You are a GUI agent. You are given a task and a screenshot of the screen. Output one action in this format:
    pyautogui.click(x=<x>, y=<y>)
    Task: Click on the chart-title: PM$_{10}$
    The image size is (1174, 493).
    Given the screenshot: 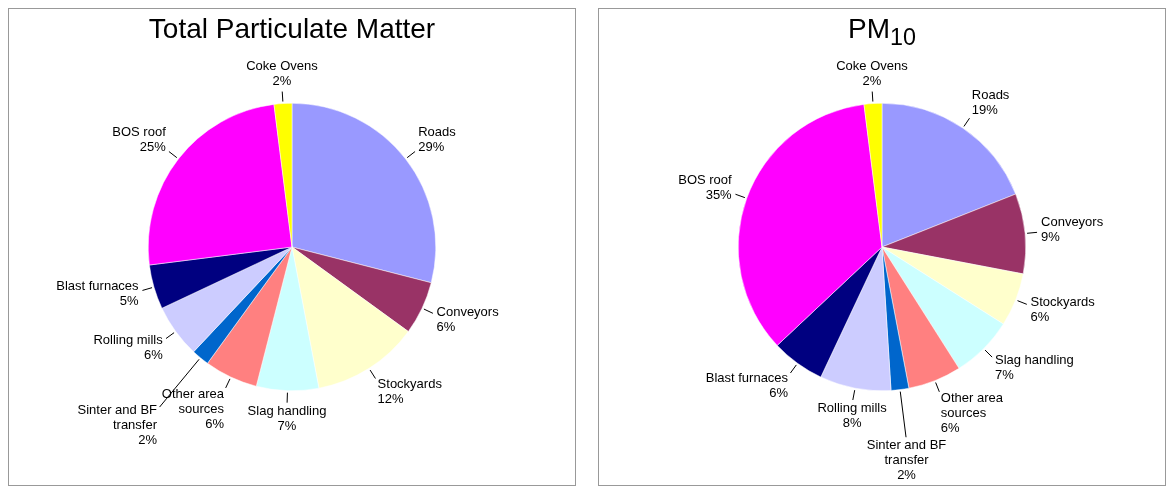 What is the action you would take?
    pyautogui.click(x=882, y=32)
    